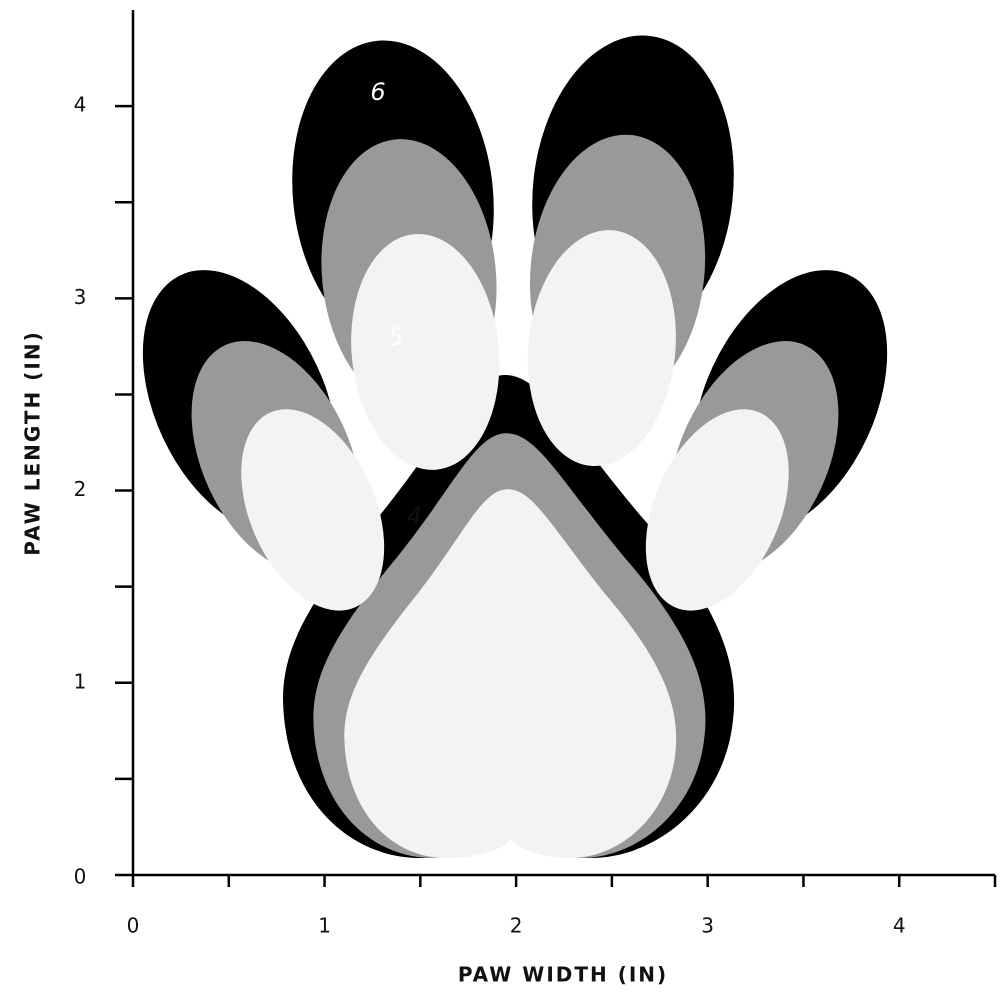 This screenshot has height=996, width=1005. What do you see at coordinates (133, 926) in the screenshot?
I see `x-tick-label: 0` at bounding box center [133, 926].